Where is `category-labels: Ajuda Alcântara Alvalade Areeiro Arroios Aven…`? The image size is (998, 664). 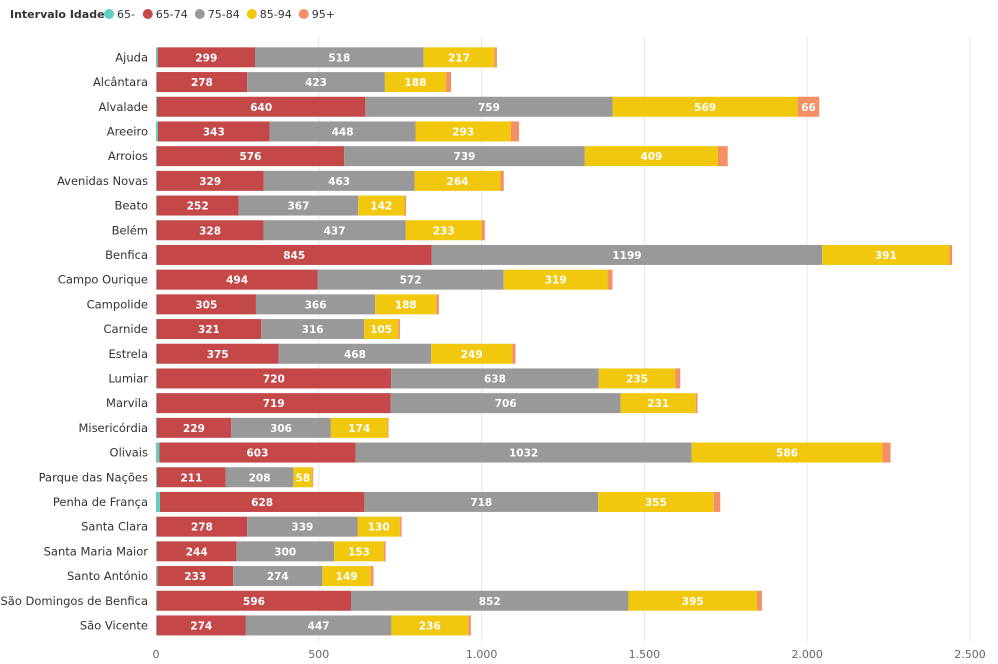 category-labels: Ajuda Alcântara Alvalade Areeiro Arroios Aven… is located at coordinates (75, 341).